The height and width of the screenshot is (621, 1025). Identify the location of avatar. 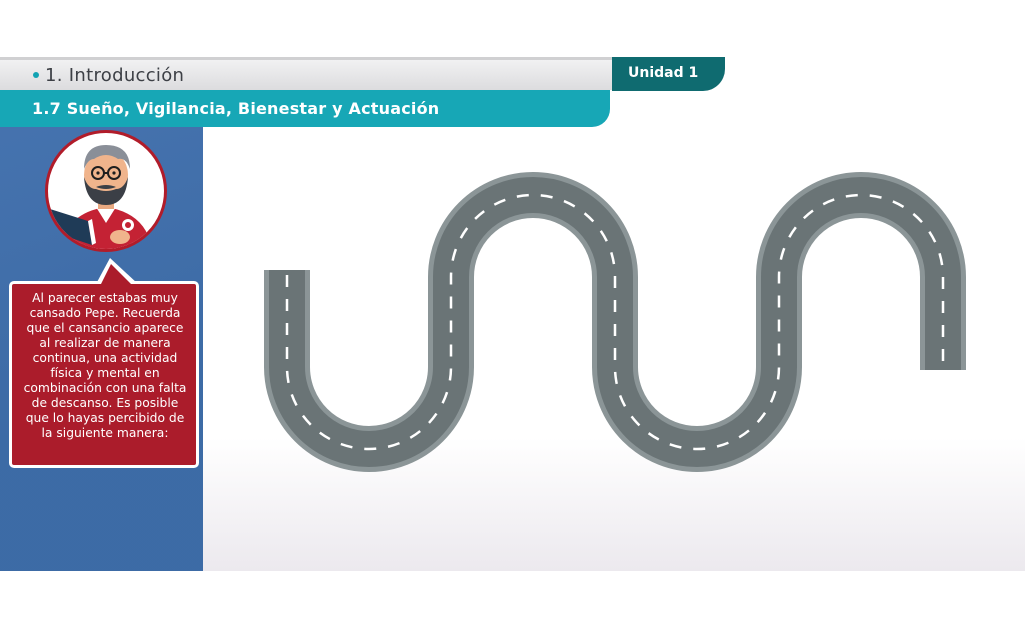
(106, 191).